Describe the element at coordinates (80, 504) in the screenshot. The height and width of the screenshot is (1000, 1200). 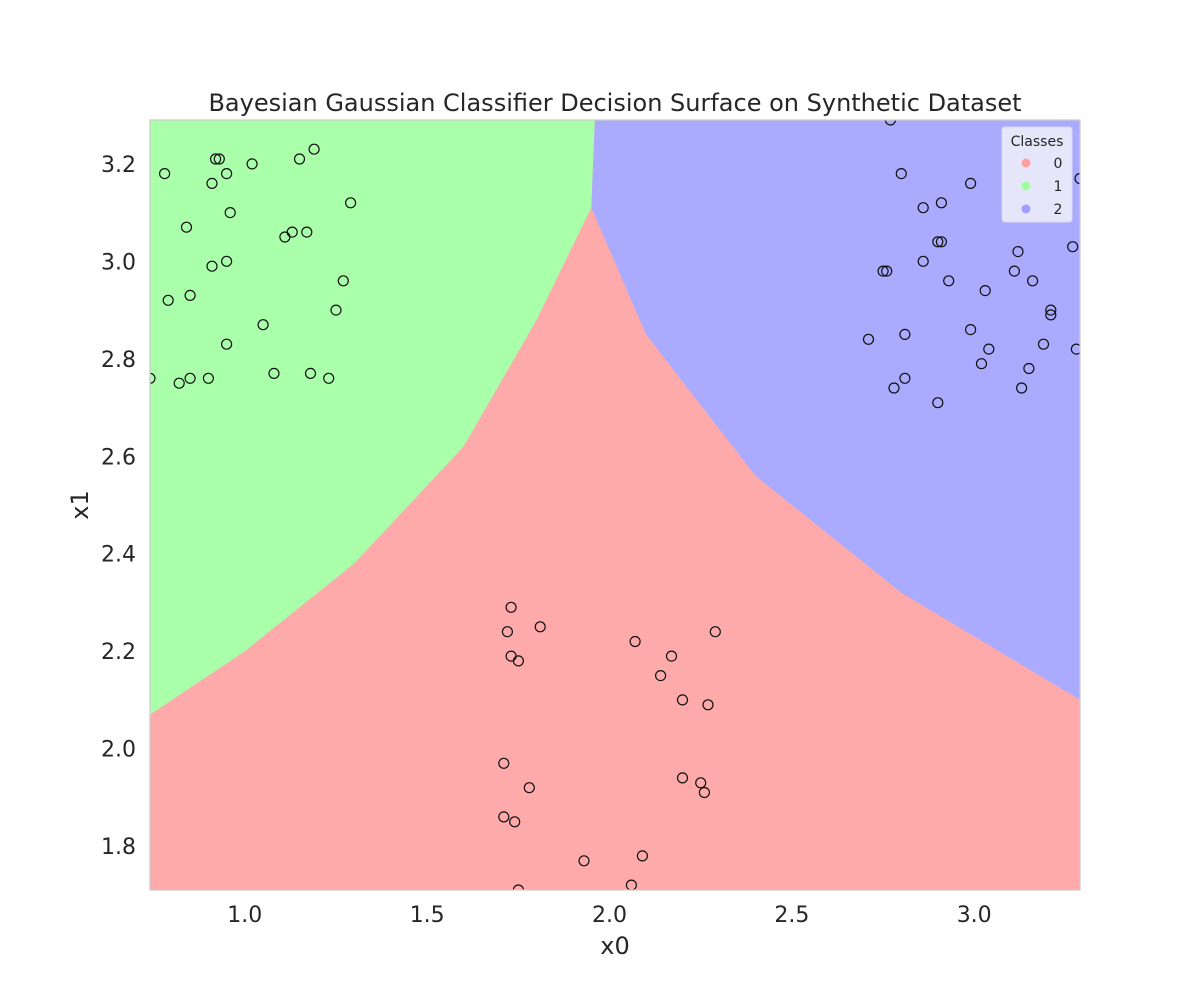
I see `y-axis-label: x1` at that location.